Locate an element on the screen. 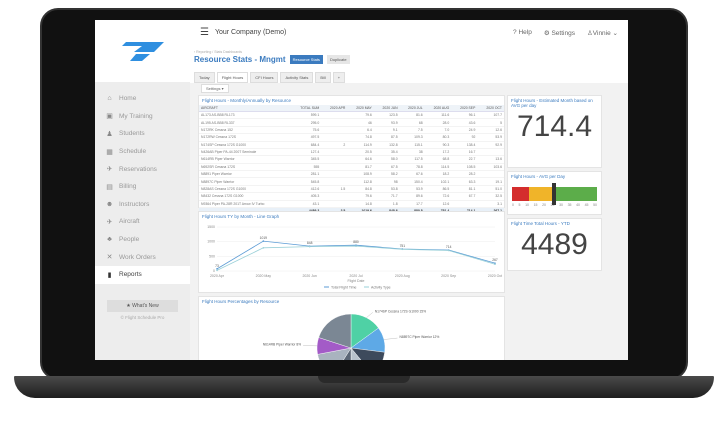 The height and width of the screenshot is (423, 728). tab-flight-hours: Flight Hours is located at coordinates (232, 77).